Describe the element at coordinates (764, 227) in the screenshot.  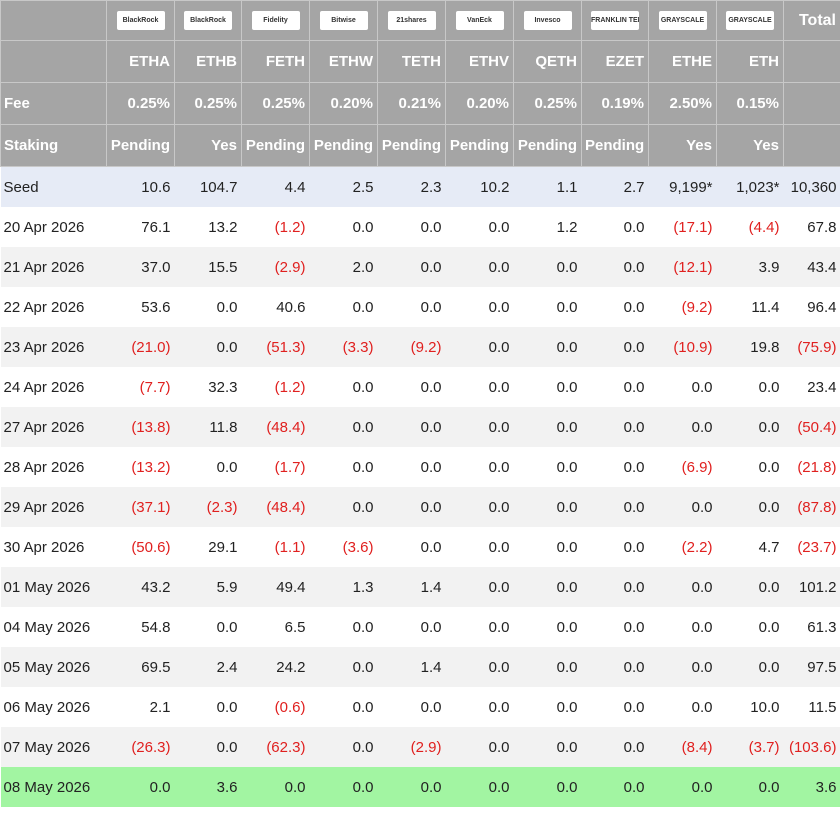
I see `flow-cell: (4.4)` at that location.